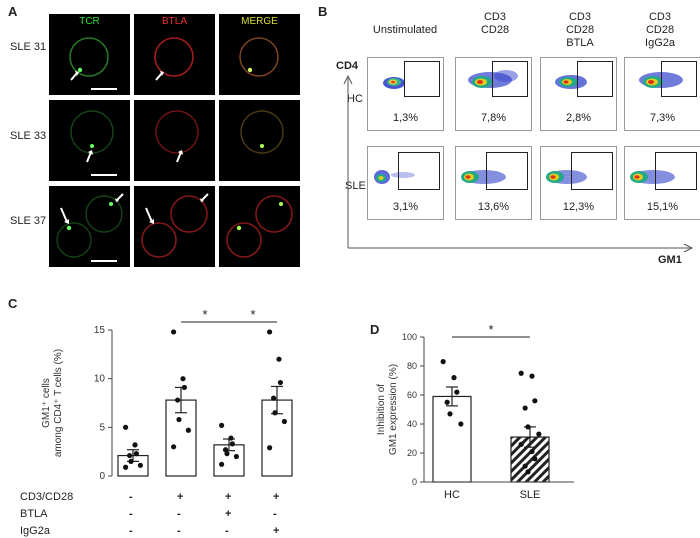 The image size is (700, 538). What do you see at coordinates (259, 21) in the screenshot?
I see `channel-label-merge: MERGE` at bounding box center [259, 21].